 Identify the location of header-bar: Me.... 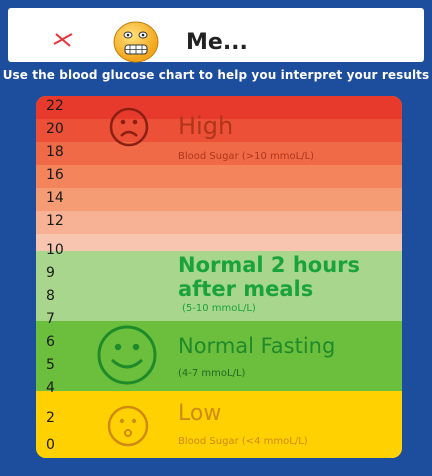
(216, 35).